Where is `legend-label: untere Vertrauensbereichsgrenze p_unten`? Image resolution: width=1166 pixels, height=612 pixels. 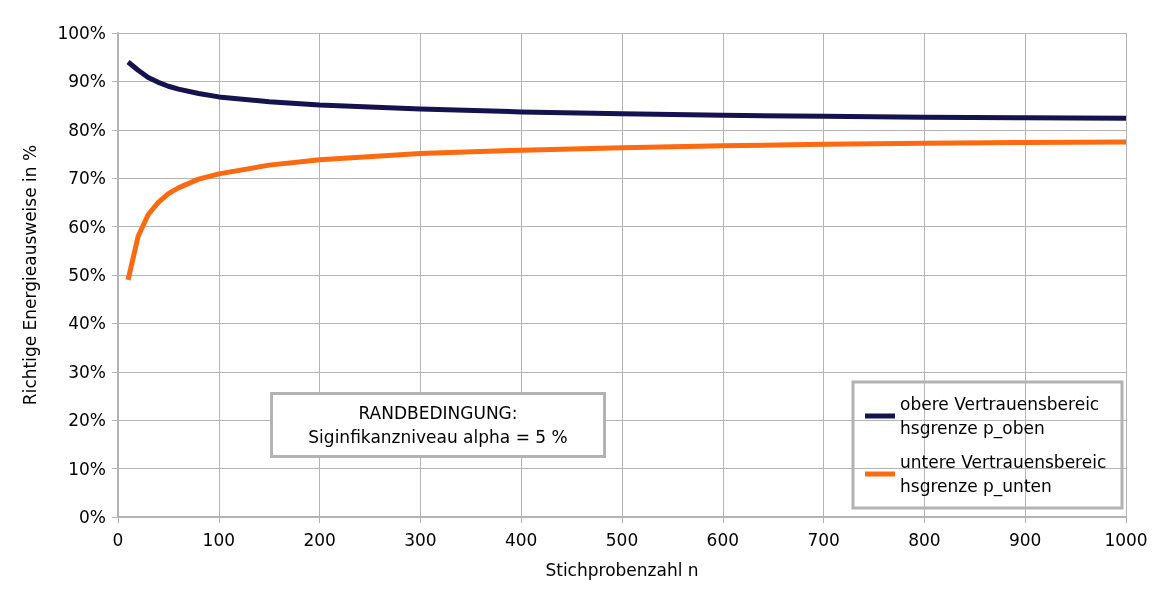
legend-label: untere Vertrauensbereichsgrenze p_unten is located at coordinates (1003, 474).